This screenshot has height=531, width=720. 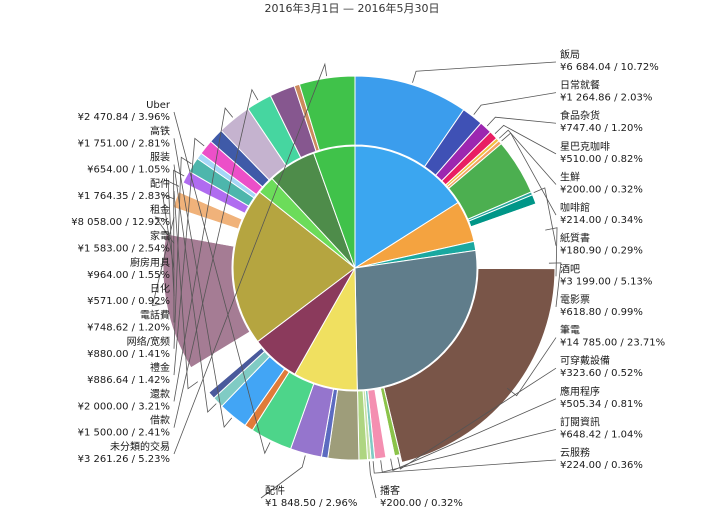 What do you see at coordinates (570, 269) in the screenshot?
I see `slice-label-name: 酒吧` at bounding box center [570, 269].